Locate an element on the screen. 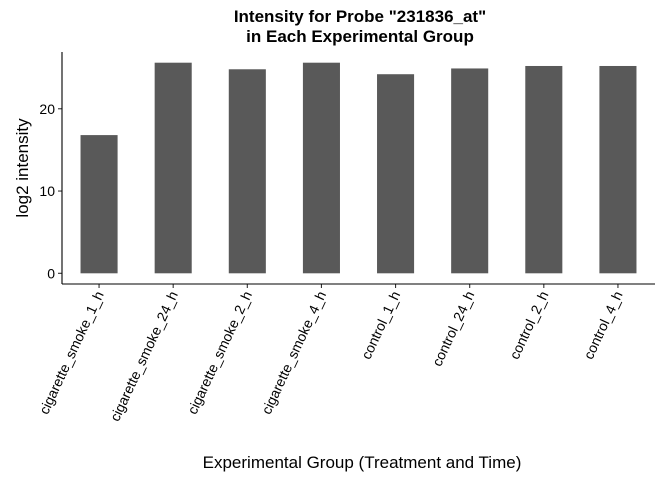 The height and width of the screenshot is (480, 672). y-tick-label: 20 is located at coordinates (47, 109).